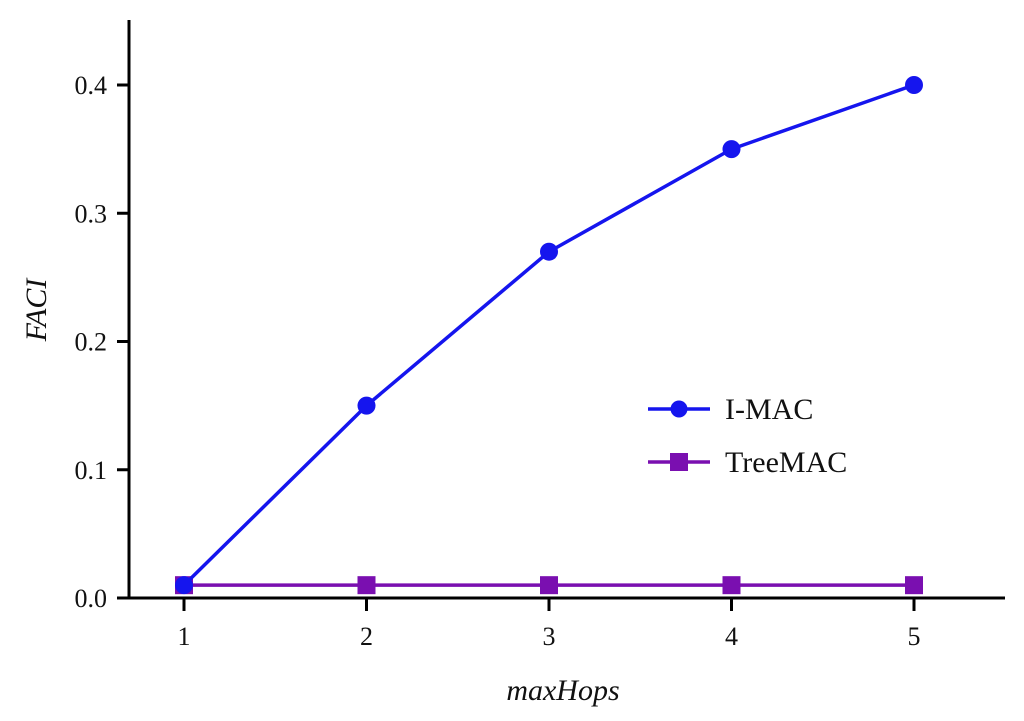  Describe the element at coordinates (366, 636) in the screenshot. I see `x-tick-label: 2` at that location.